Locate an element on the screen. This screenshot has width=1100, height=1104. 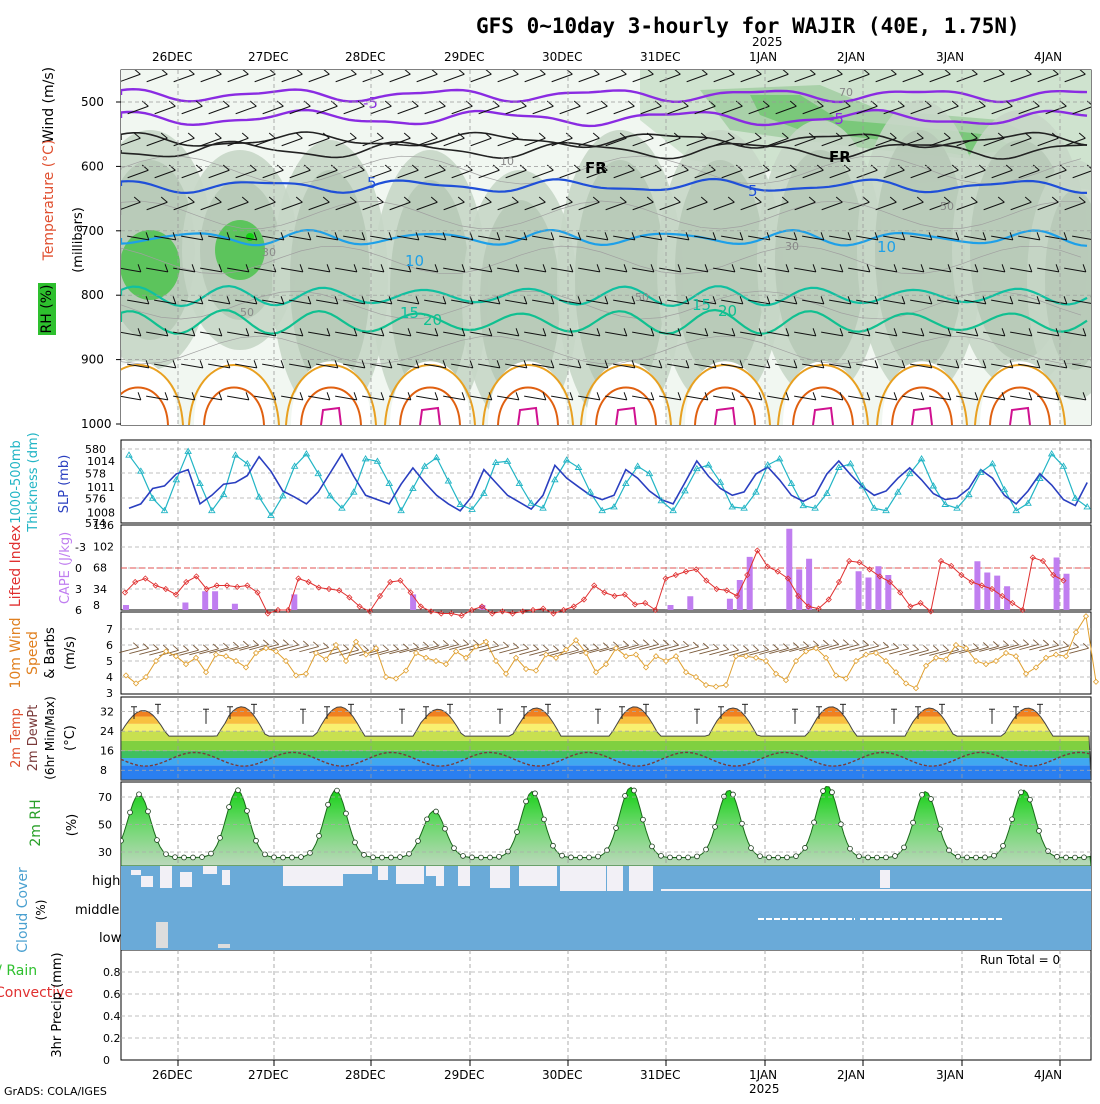
cape-bar is located at coordinates (799, 589).